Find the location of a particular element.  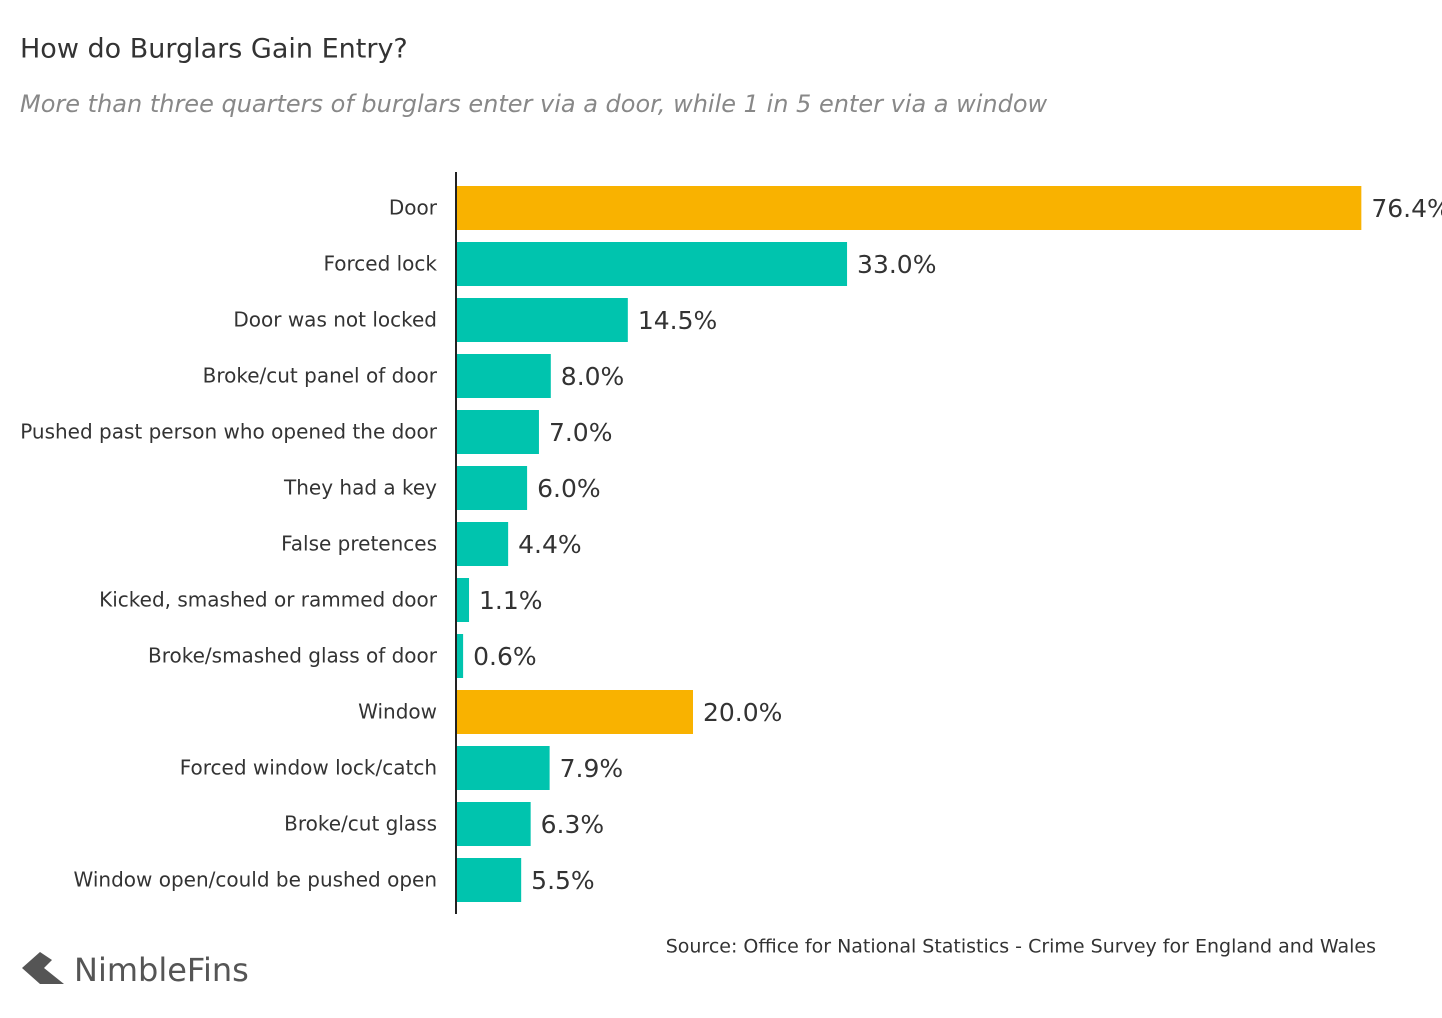

value-label: 5.5% is located at coordinates (563, 880).